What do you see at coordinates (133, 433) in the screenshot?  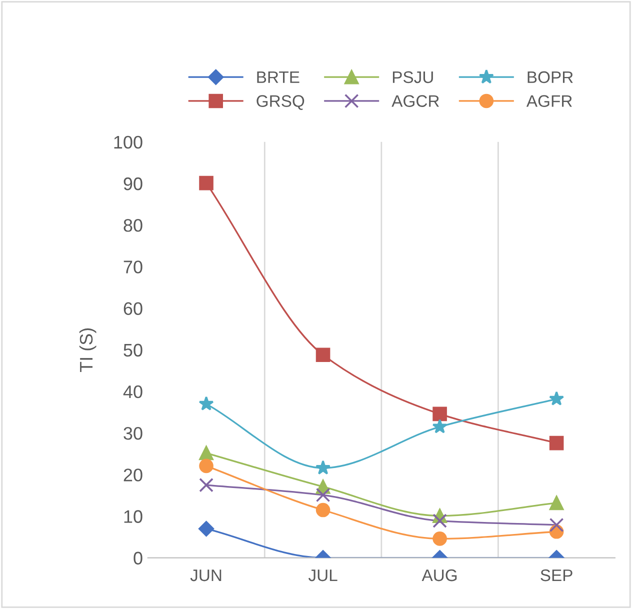 I see `y-tick-label: 30` at bounding box center [133, 433].